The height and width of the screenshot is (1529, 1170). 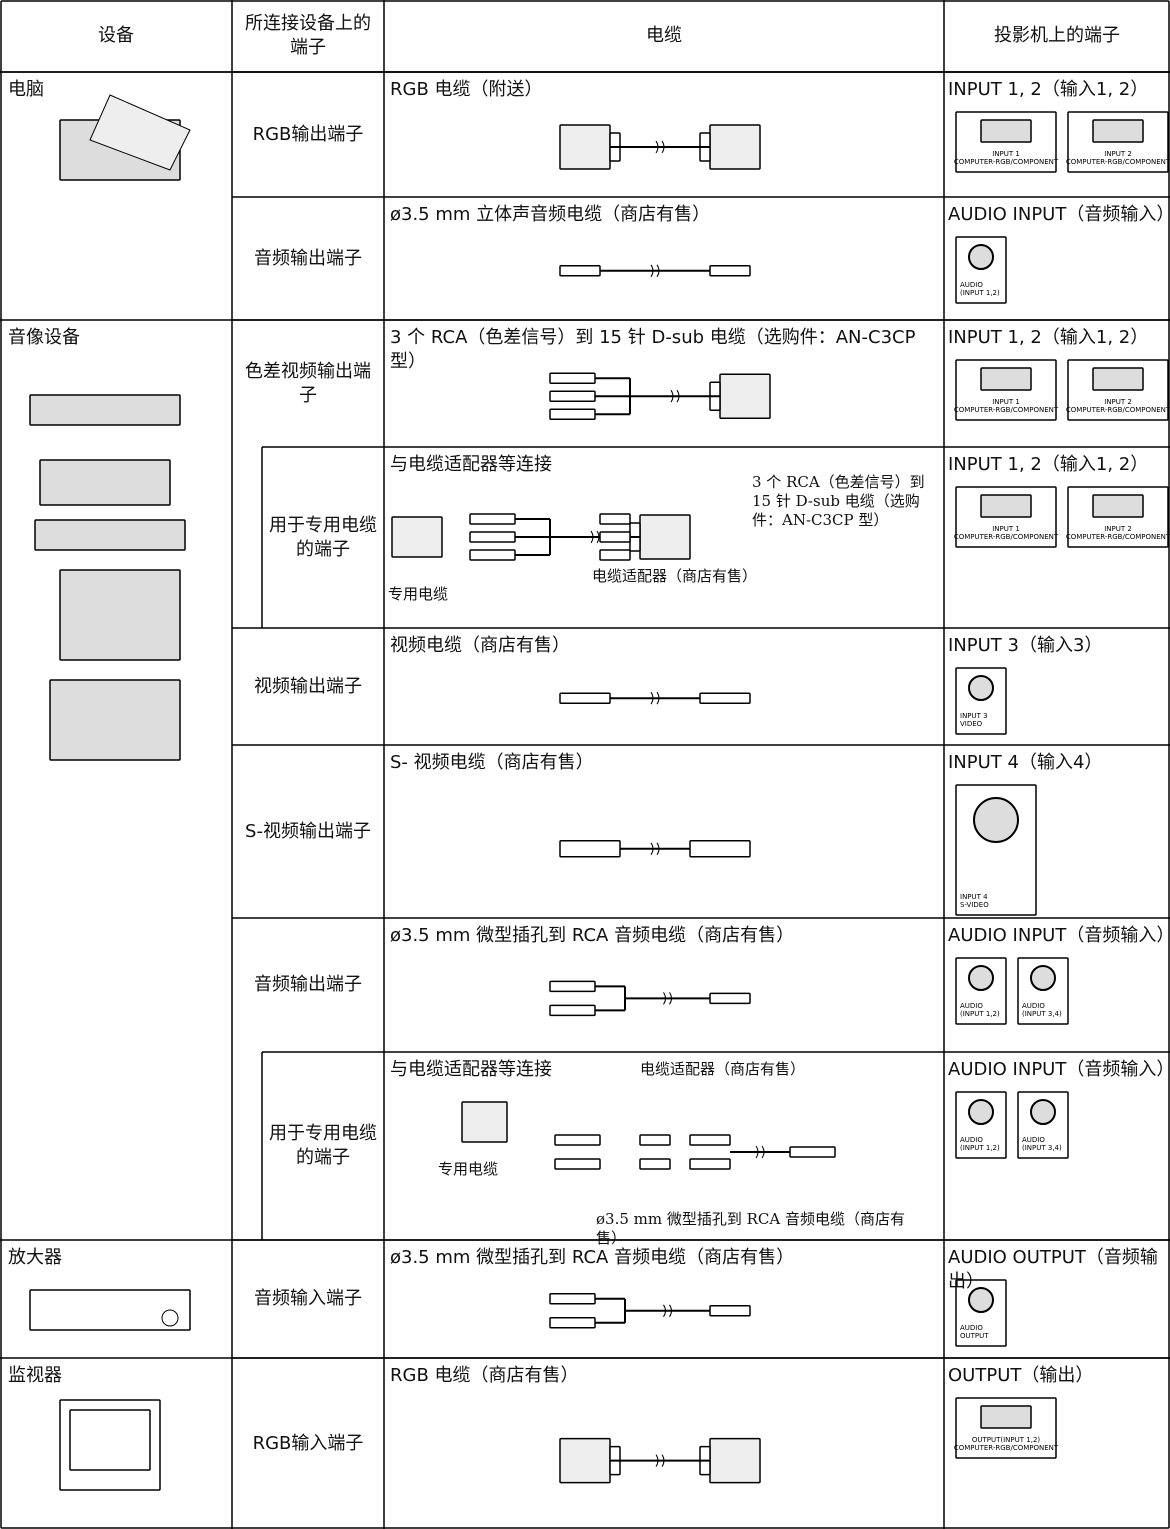 What do you see at coordinates (1025, 762) in the screenshot?
I see `port-title: INPUT 4（输入4）` at bounding box center [1025, 762].